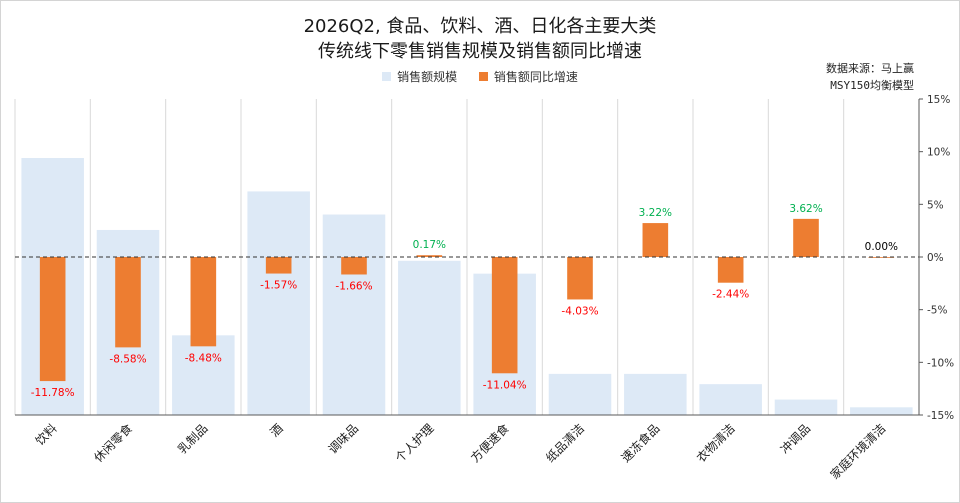  Describe the element at coordinates (343, 438) in the screenshot. I see `category-label: 调味品` at that location.